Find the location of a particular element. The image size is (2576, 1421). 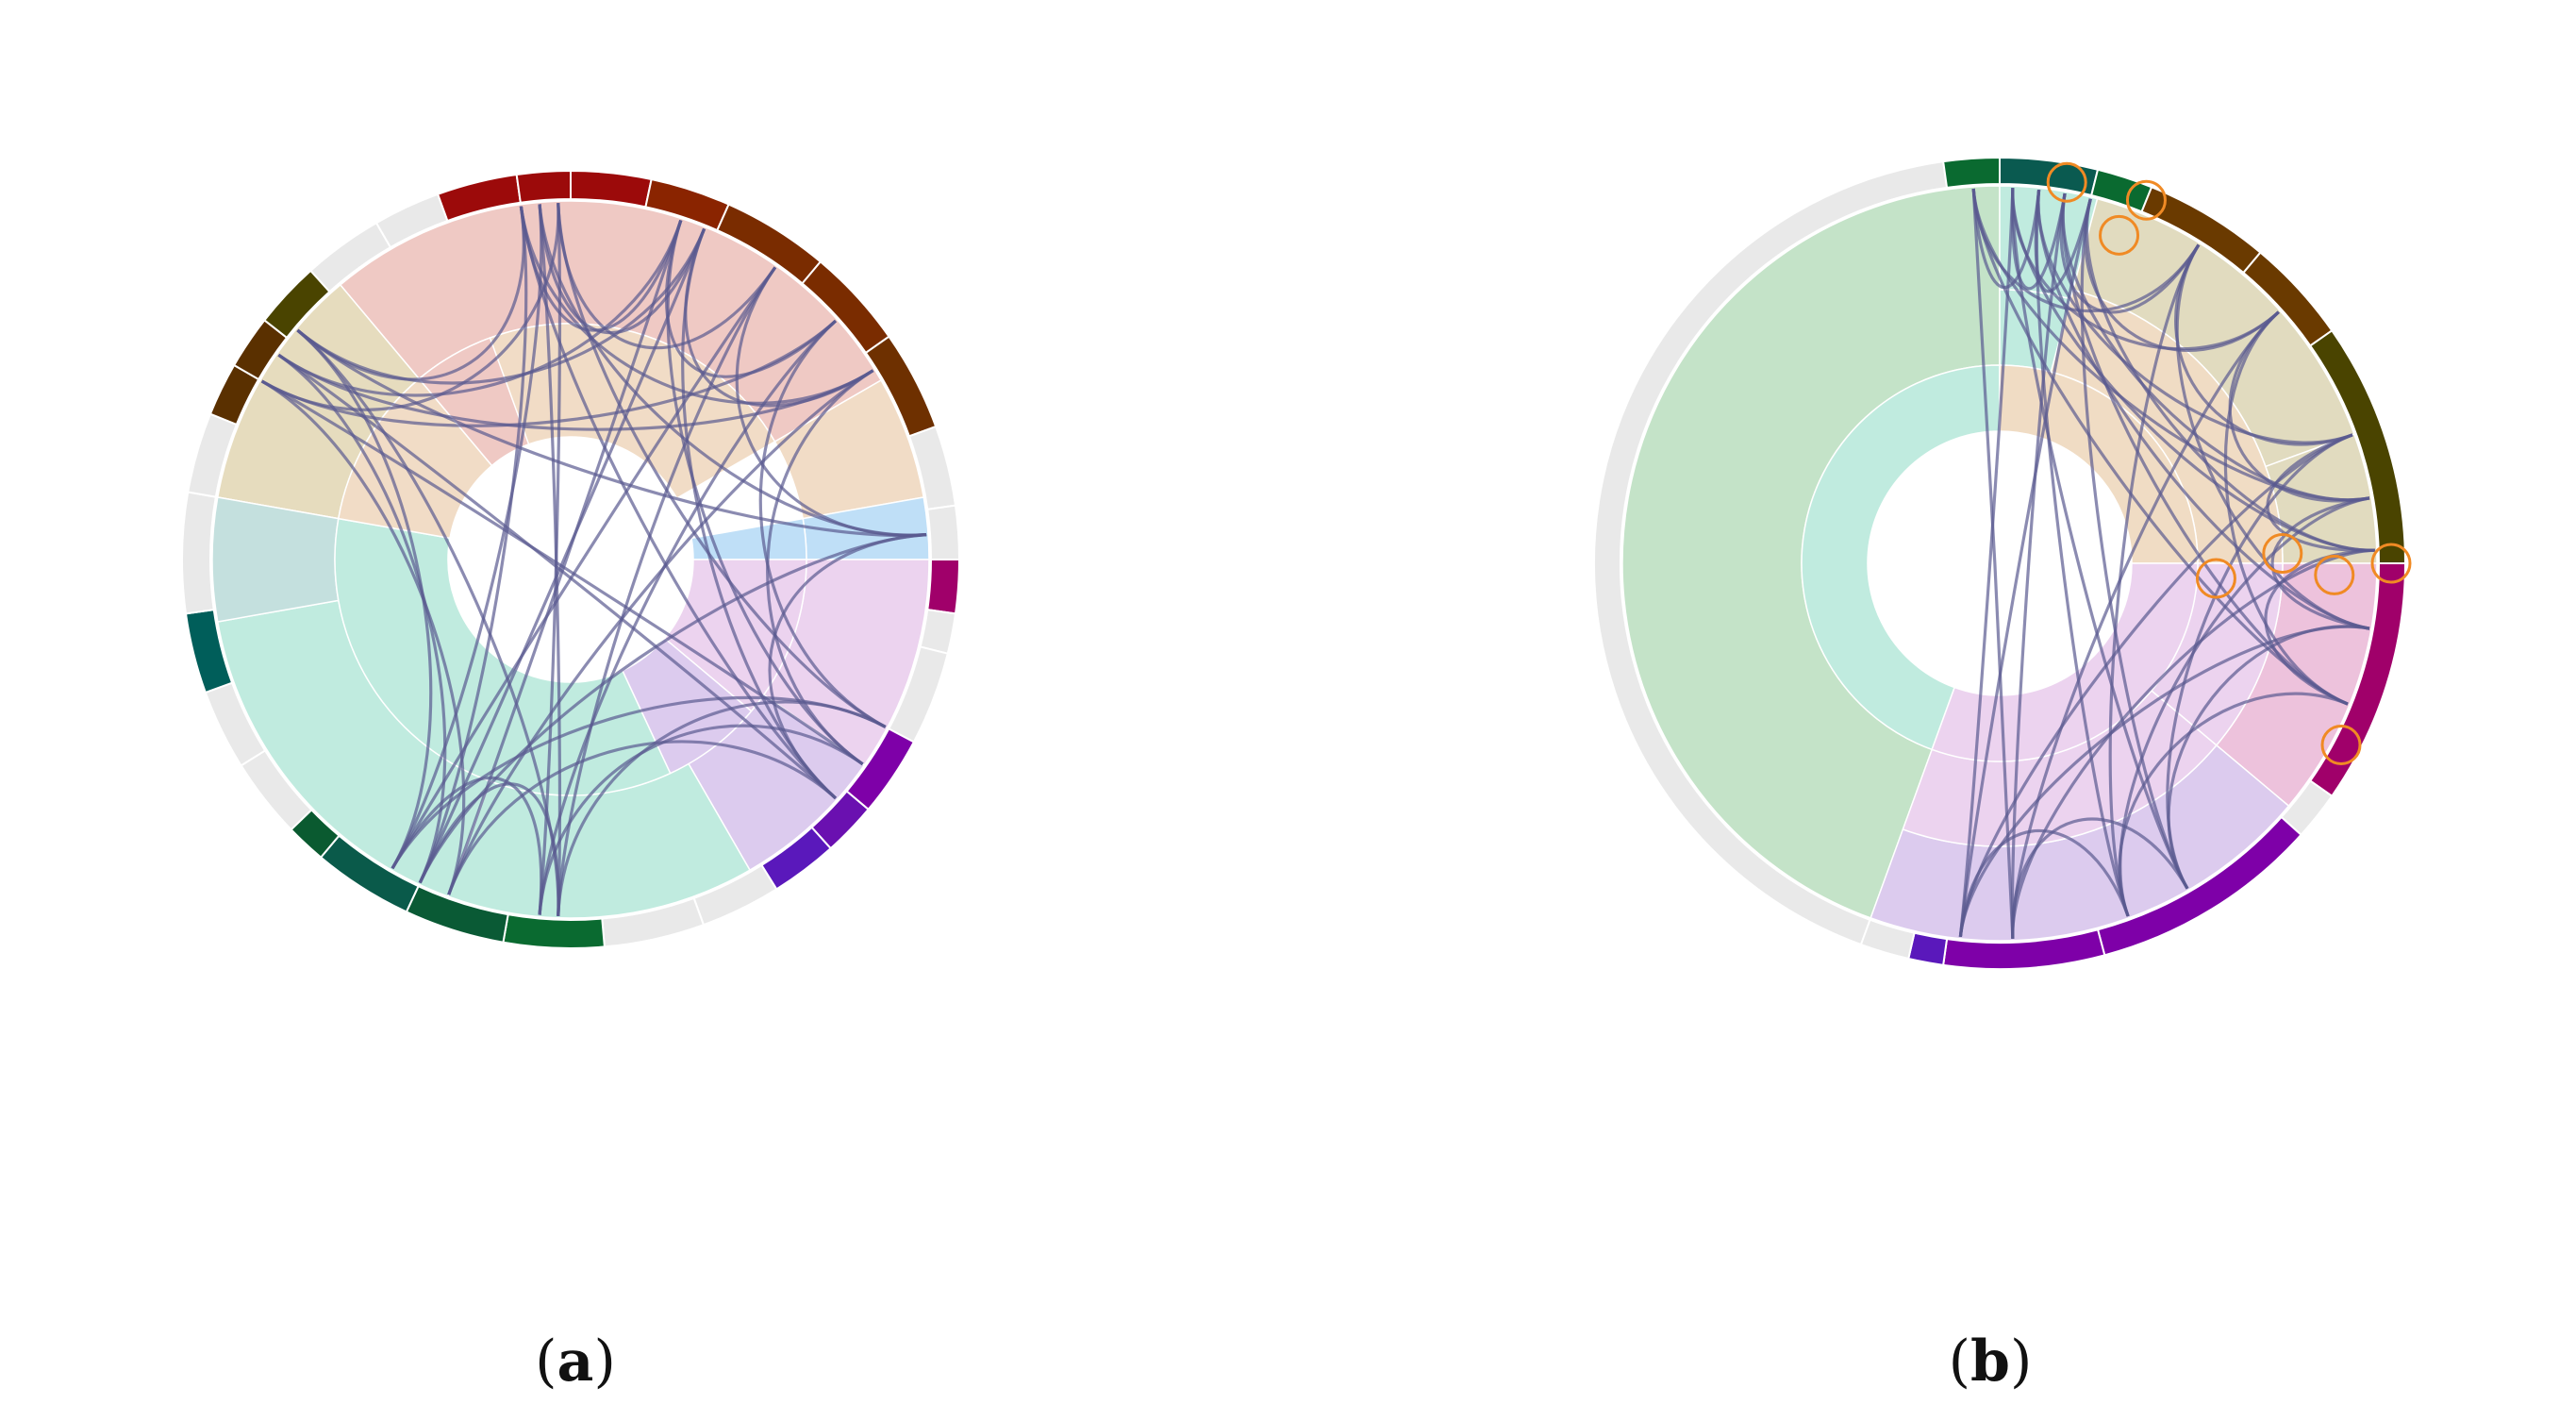

panel-caption-a-letter: a is located at coordinates (576, 1362).